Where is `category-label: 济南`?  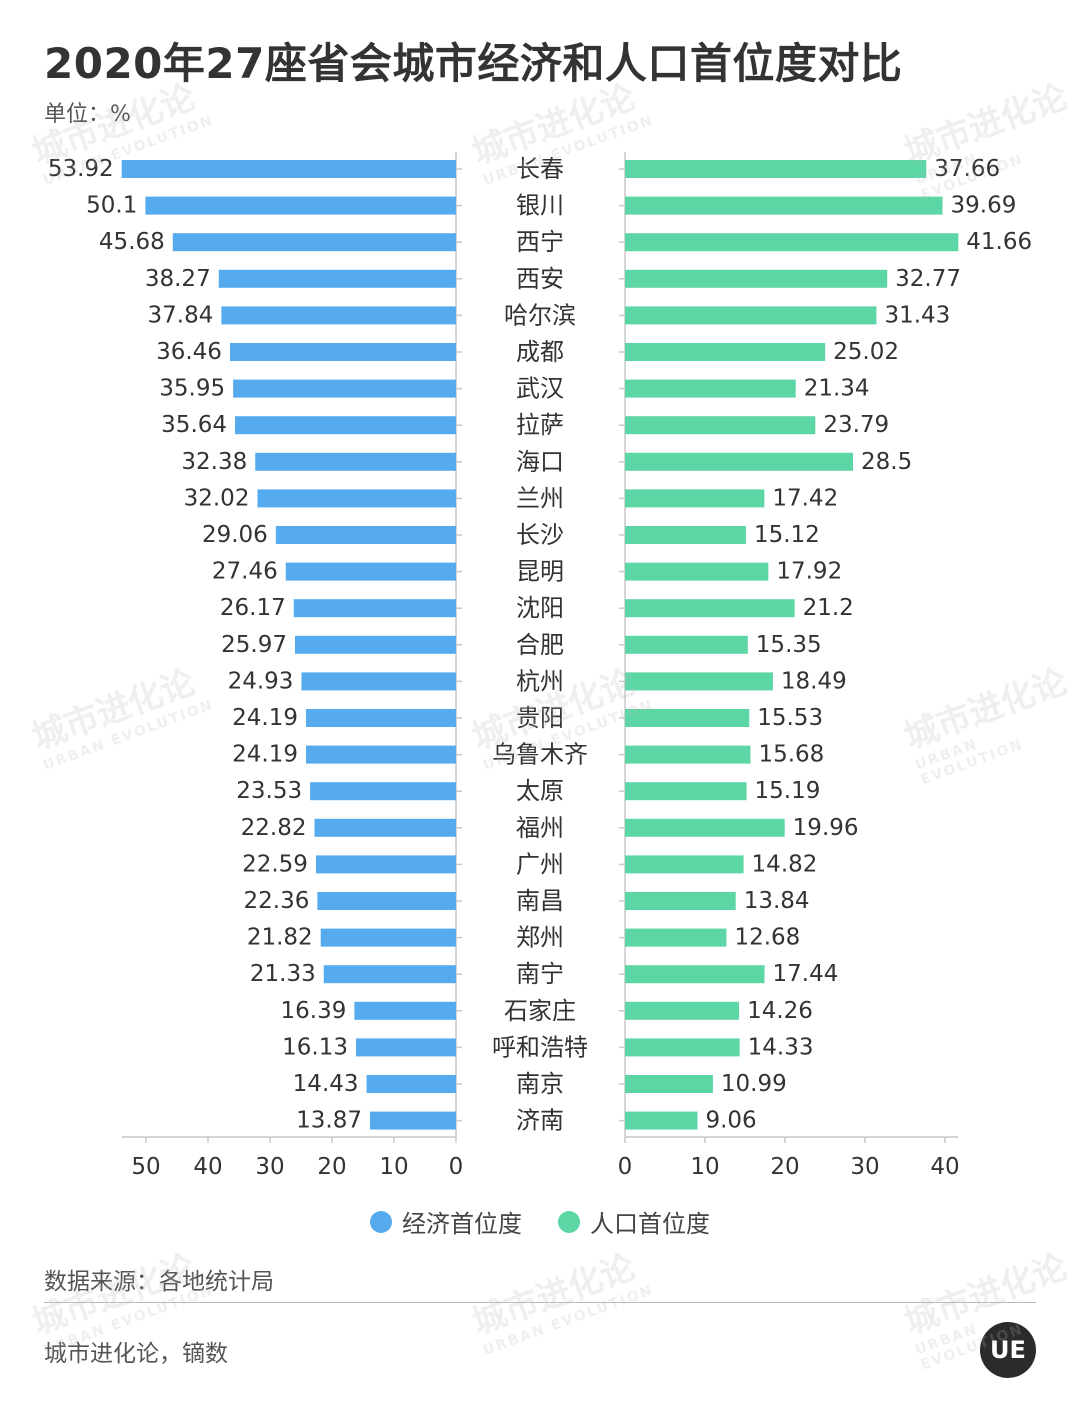
category-label: 济南 is located at coordinates (540, 1121).